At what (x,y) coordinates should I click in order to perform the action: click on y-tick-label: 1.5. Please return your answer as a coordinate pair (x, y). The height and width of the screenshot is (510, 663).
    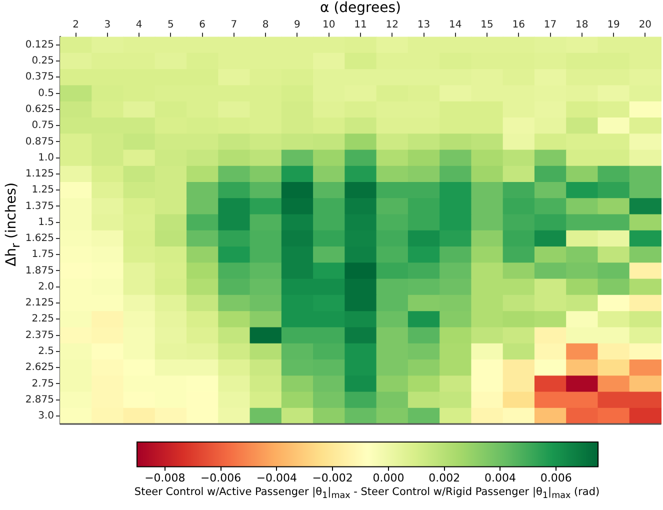
    Looking at the image, I should click on (46, 222).